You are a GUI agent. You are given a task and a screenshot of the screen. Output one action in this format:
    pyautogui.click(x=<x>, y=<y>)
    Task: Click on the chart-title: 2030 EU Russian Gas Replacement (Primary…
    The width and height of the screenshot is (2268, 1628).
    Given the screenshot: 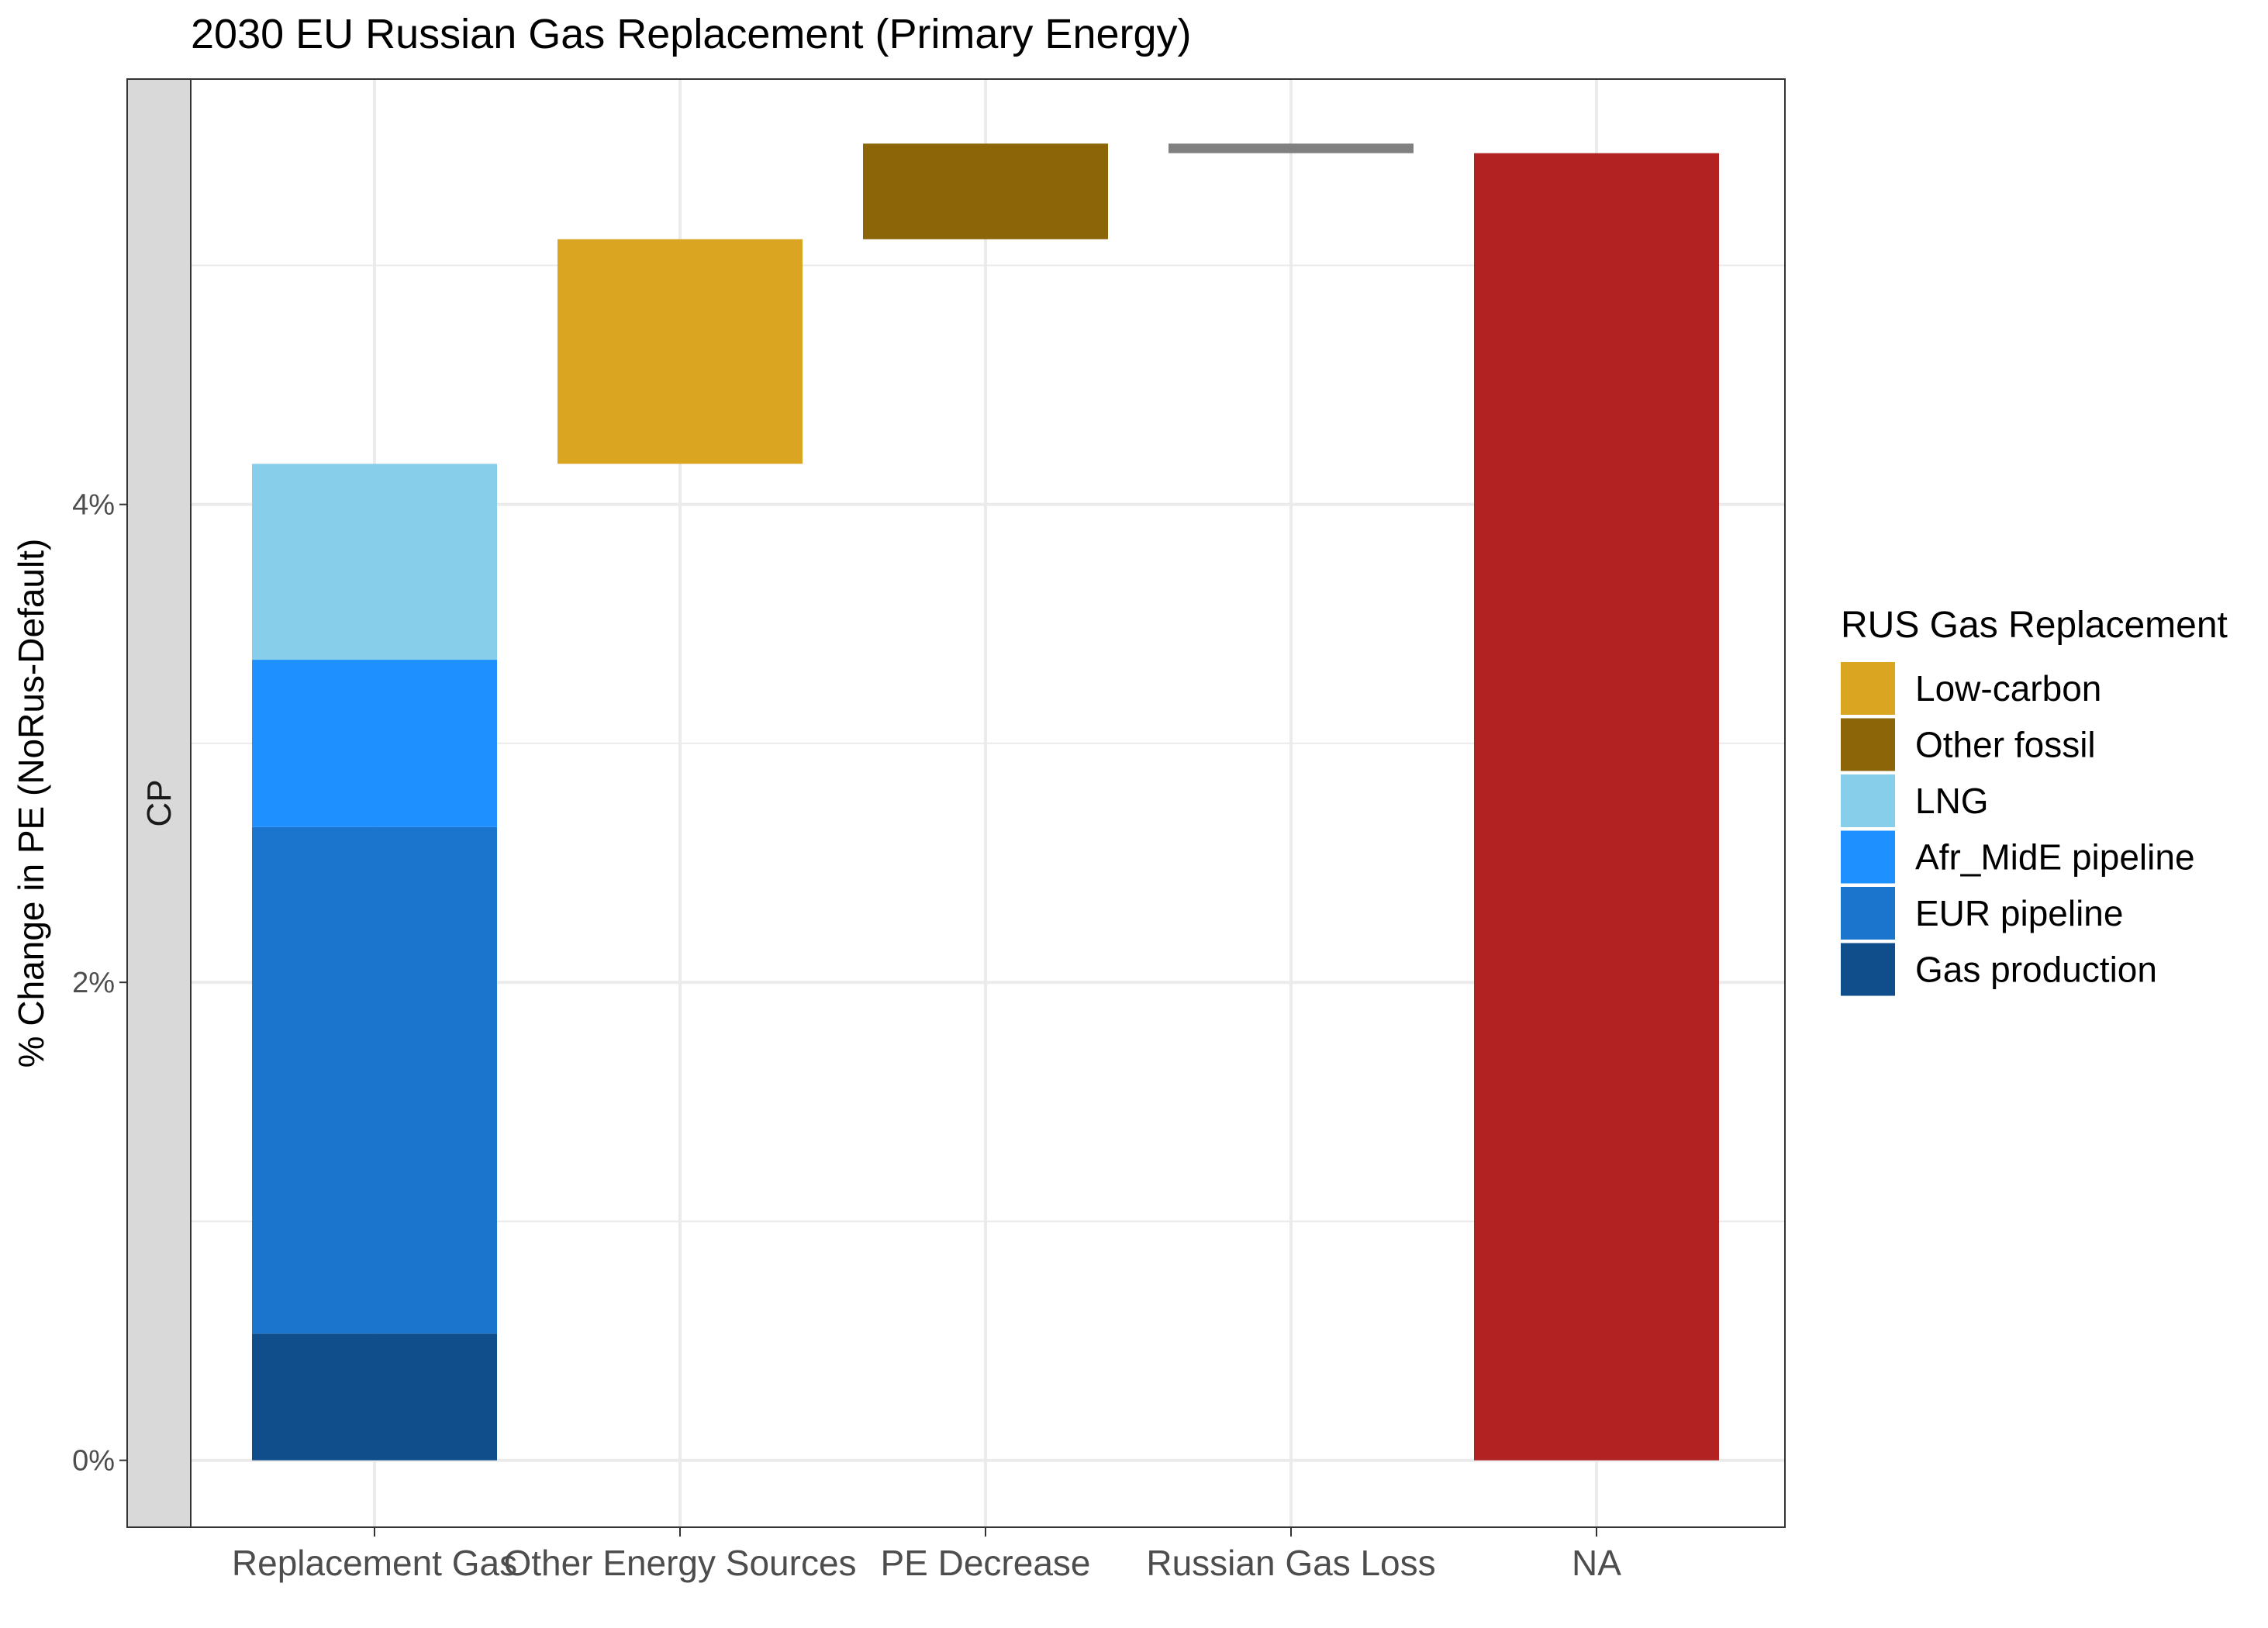 What is the action you would take?
    pyautogui.click(x=691, y=34)
    